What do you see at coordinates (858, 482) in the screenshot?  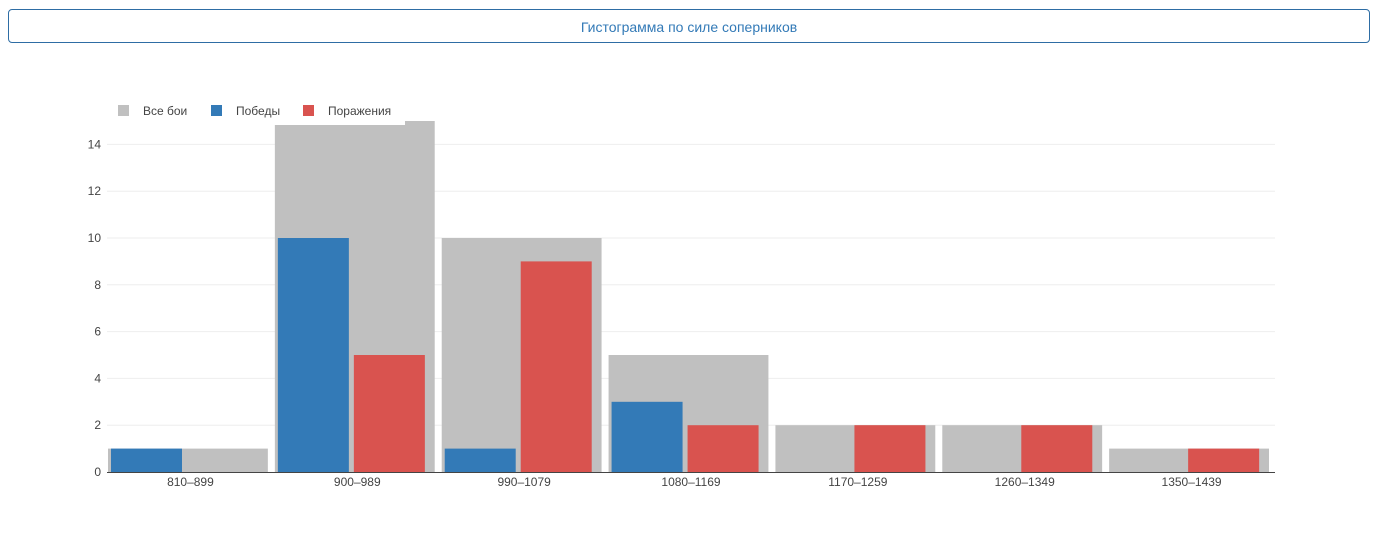 I see `x-tick-label: 1170–1259` at bounding box center [858, 482].